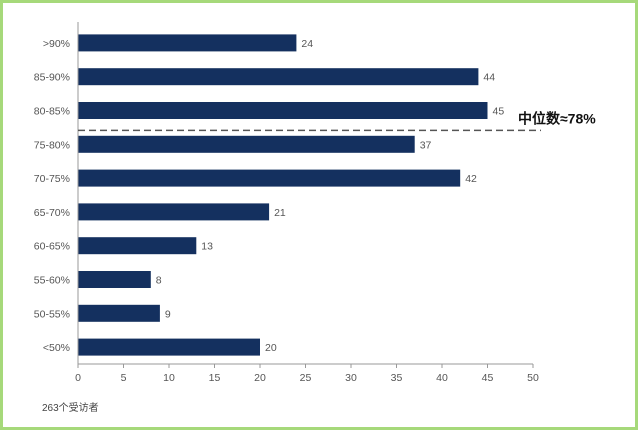 The image size is (638, 430). I want to click on x-tick-label: 25, so click(306, 378).